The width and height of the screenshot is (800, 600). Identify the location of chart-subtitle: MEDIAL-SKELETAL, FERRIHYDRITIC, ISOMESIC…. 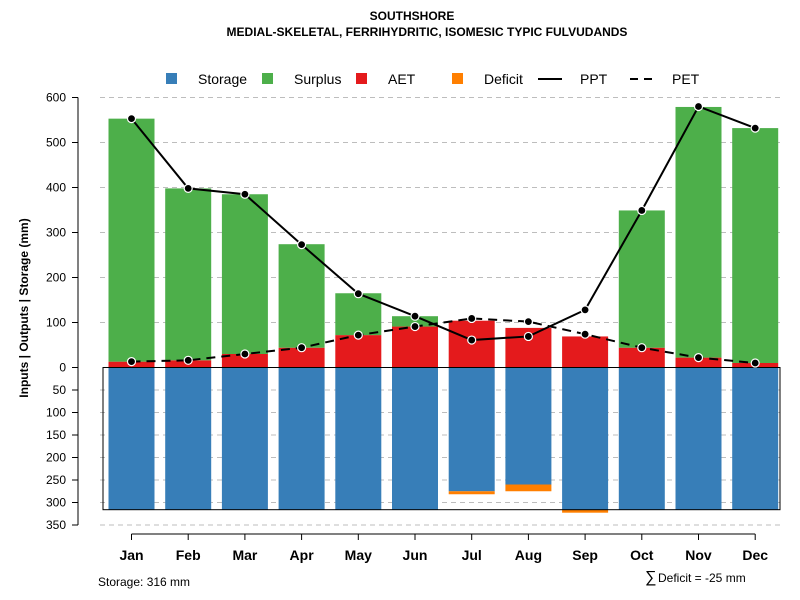
(427, 32).